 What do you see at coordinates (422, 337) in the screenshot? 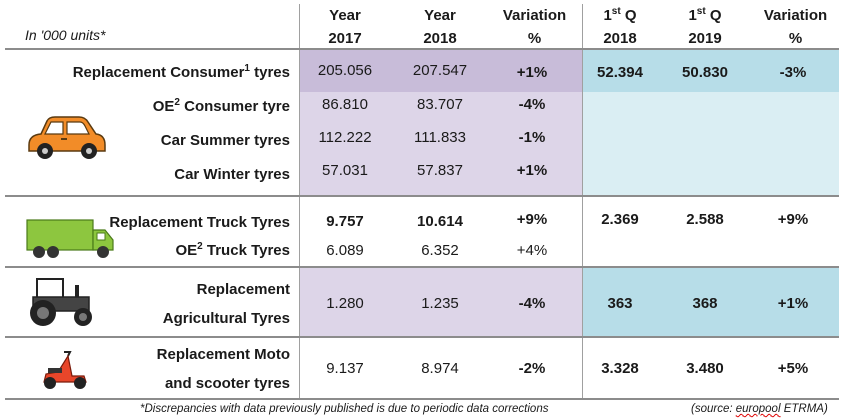
I see `rule-agri` at bounding box center [422, 337].